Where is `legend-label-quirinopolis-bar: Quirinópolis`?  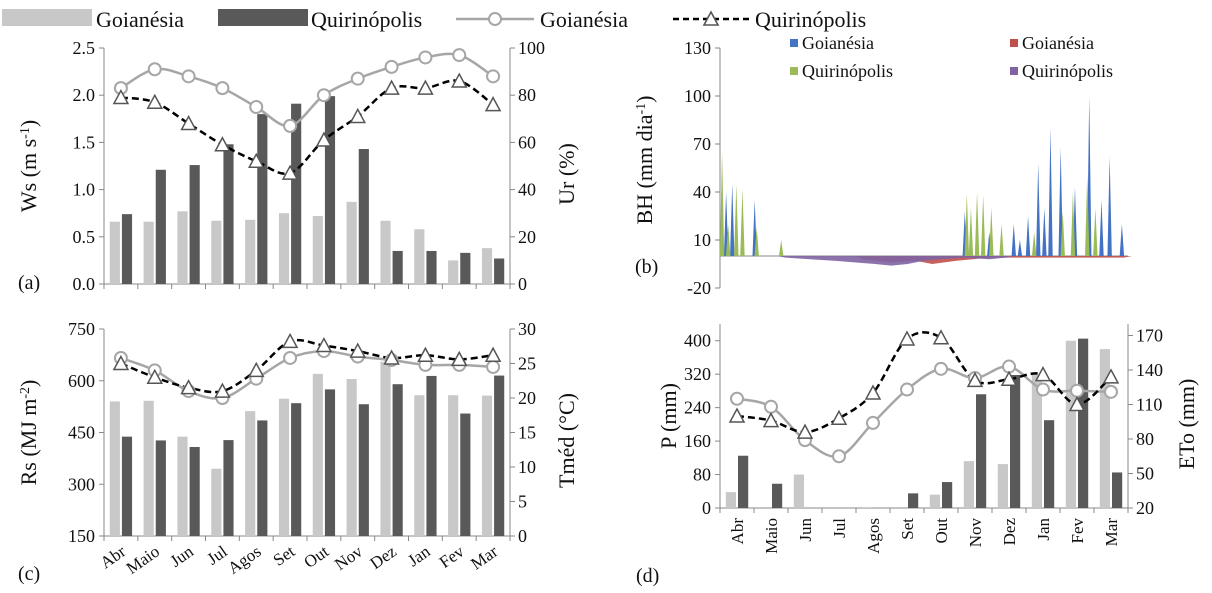
legend-label-quirinopolis-bar: Quirinópolis is located at coordinates (366, 19).